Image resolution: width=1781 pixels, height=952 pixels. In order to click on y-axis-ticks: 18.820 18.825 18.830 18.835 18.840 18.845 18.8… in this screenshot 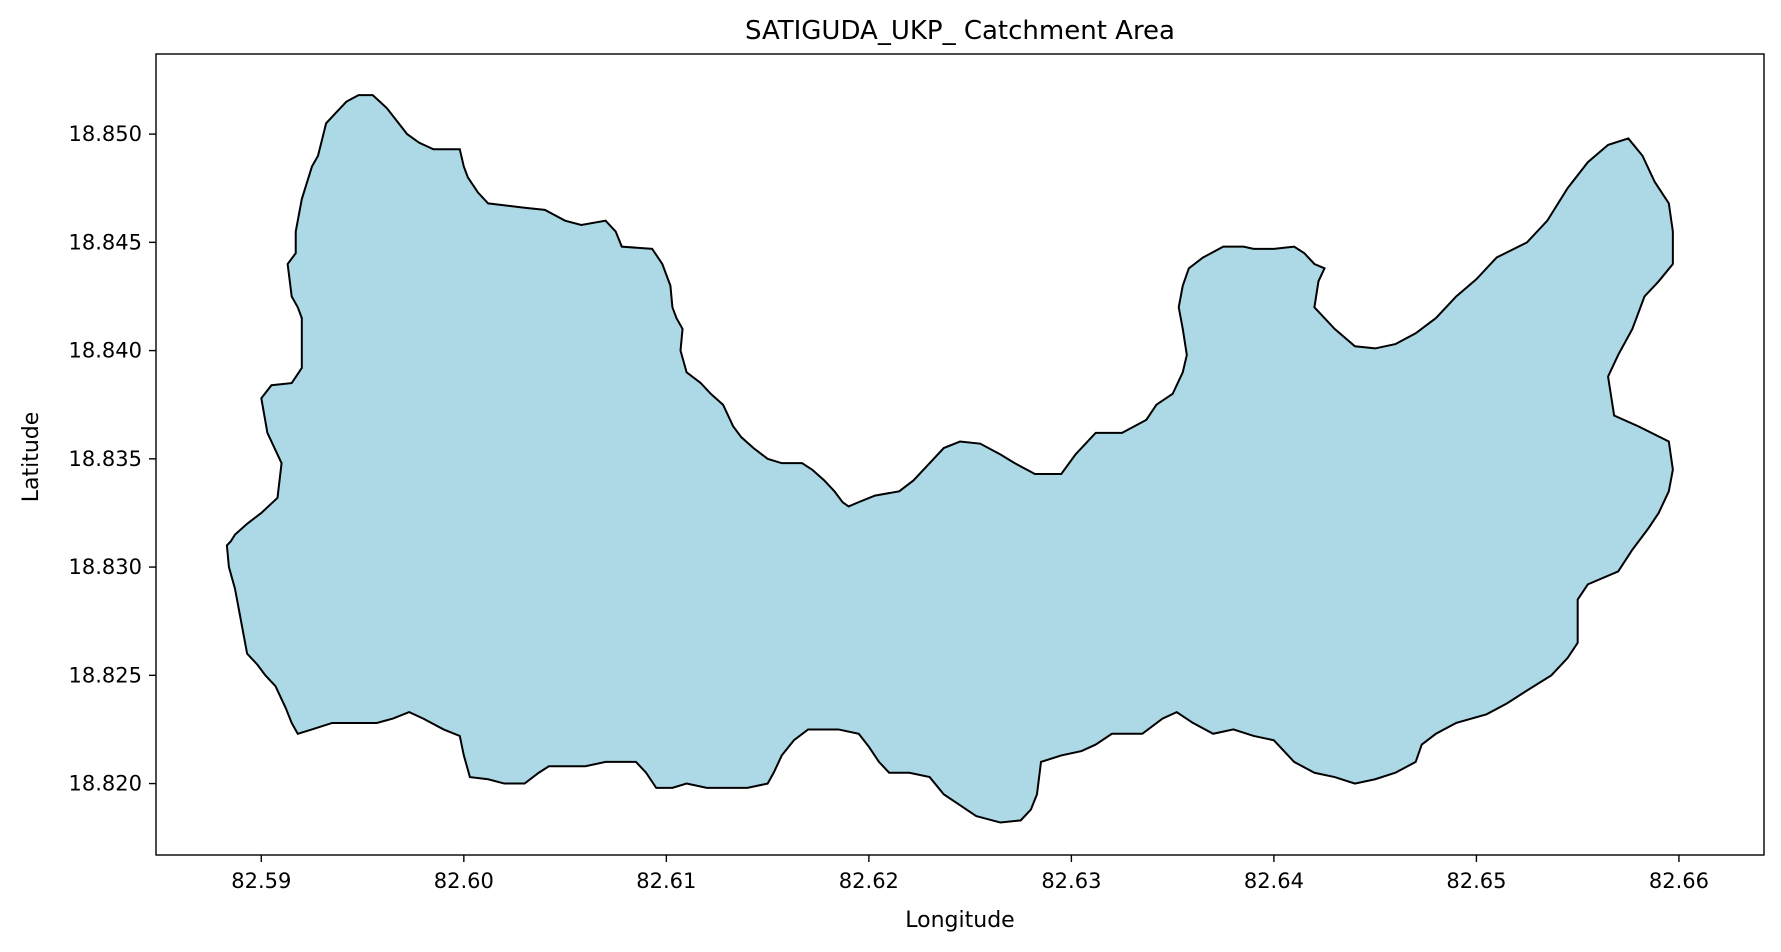, I will do `click(112, 459)`.